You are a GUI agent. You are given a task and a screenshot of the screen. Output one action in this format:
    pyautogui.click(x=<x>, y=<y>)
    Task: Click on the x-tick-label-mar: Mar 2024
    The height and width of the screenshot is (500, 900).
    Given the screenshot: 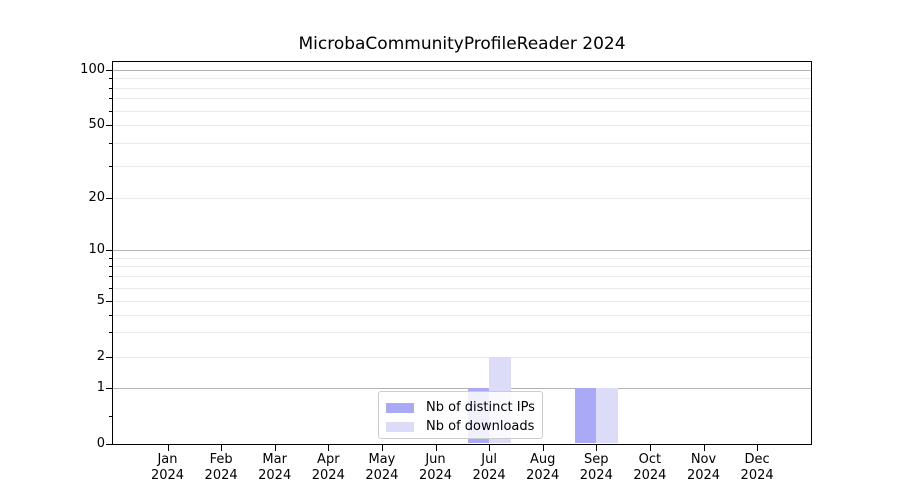 What is the action you would take?
    pyautogui.click(x=275, y=468)
    